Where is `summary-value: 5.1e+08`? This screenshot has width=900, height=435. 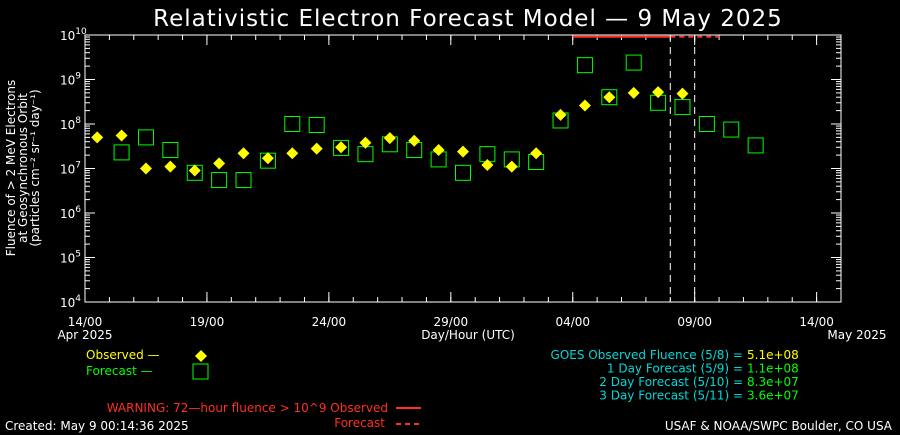 summary-value: 5.1e+08 is located at coordinates (773, 355).